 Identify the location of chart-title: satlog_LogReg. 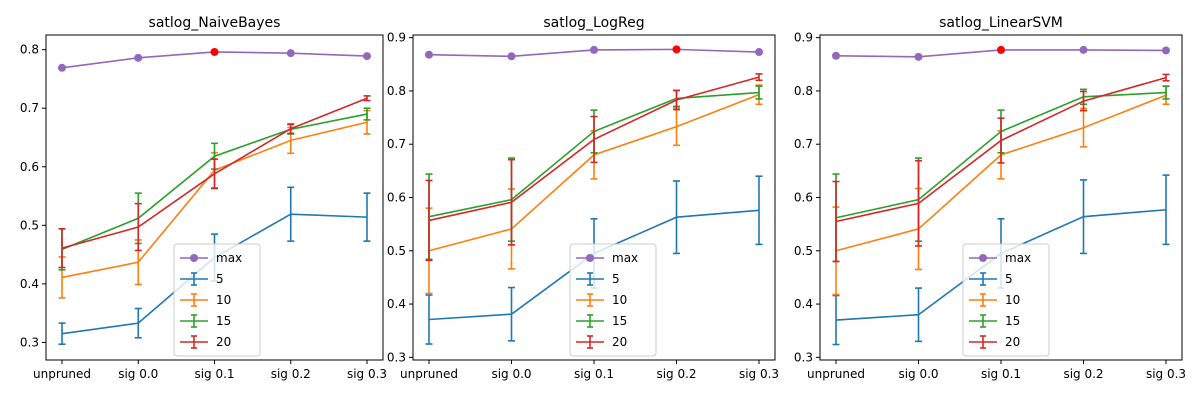
(593, 23).